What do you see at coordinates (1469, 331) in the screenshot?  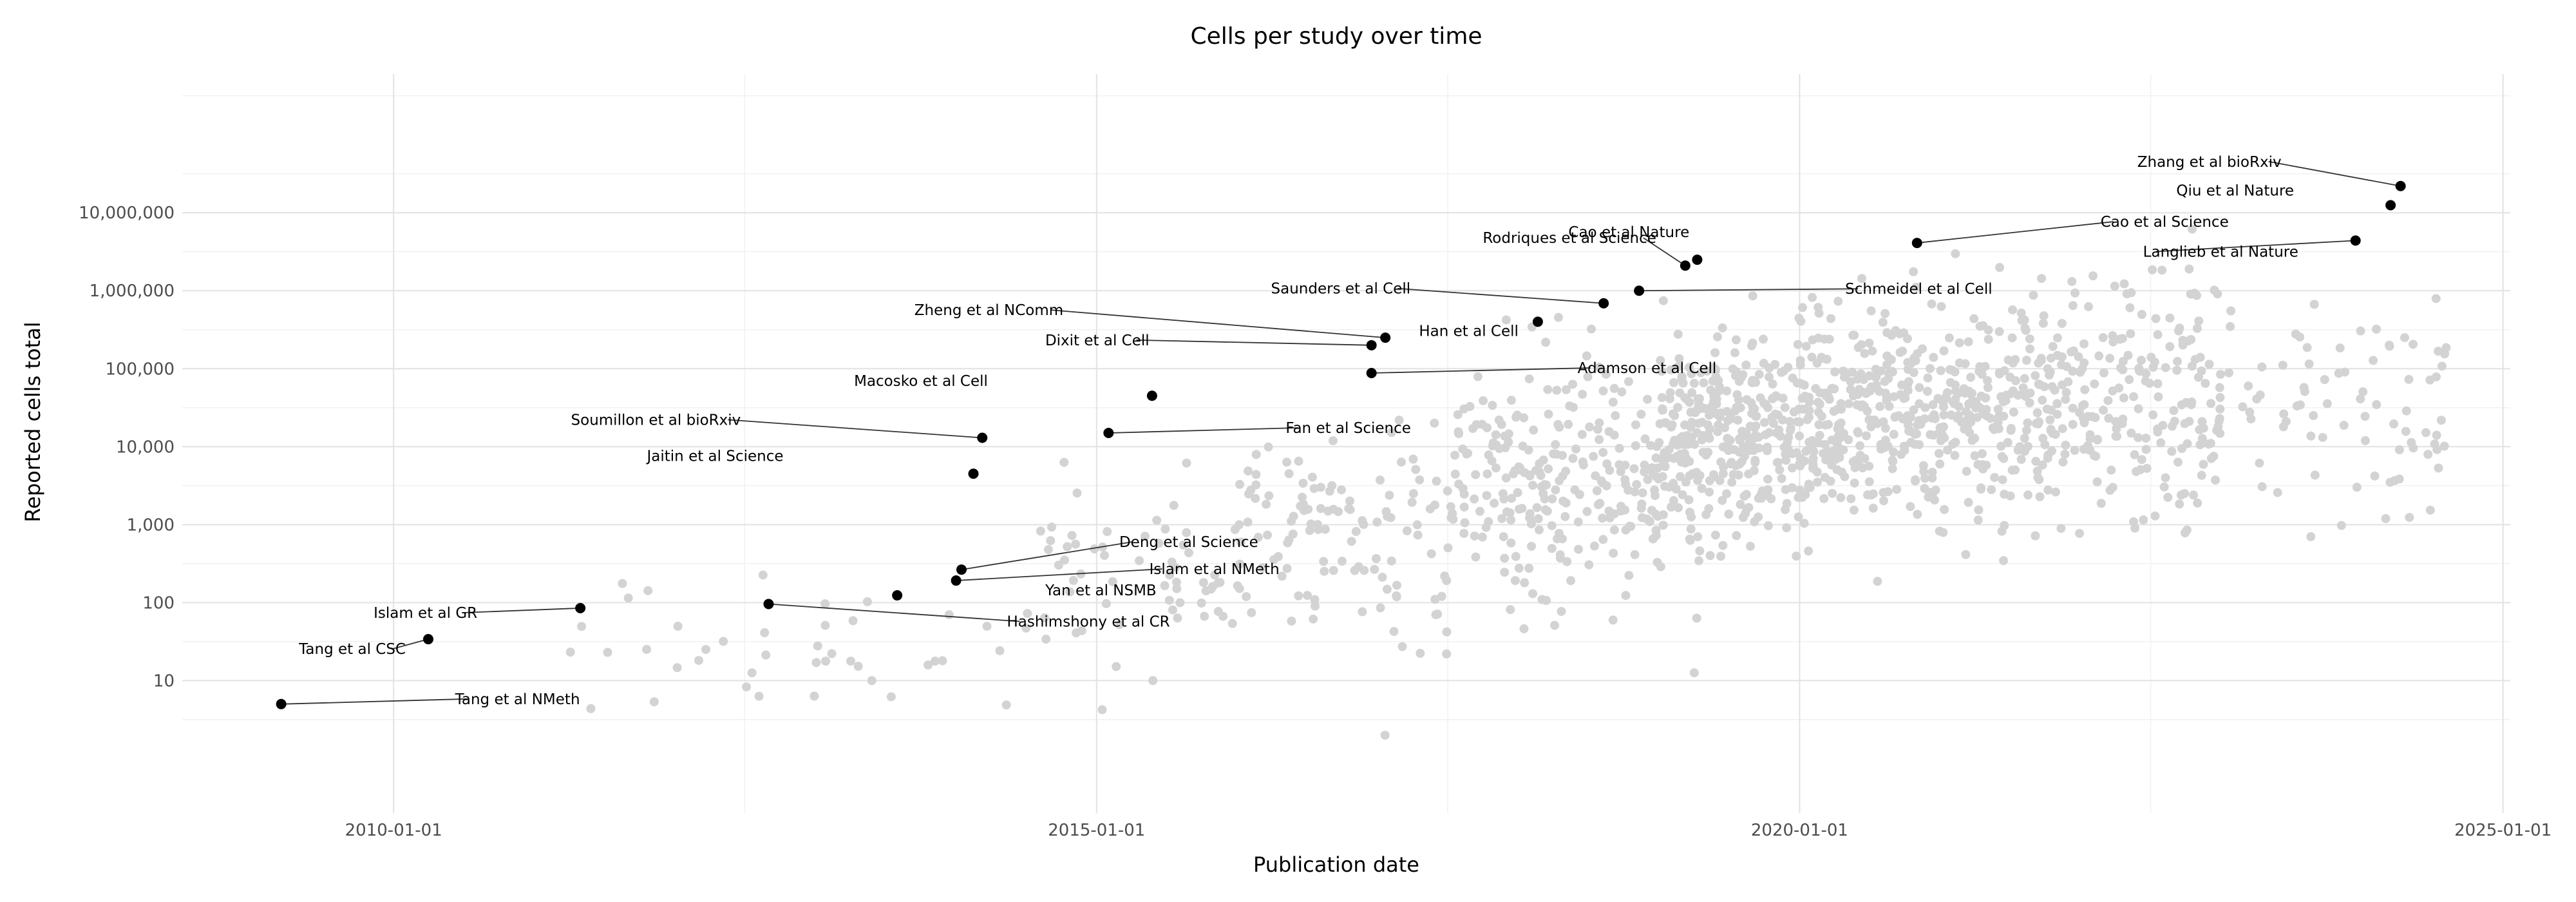 I see `annotation-label: Han et al Cell` at bounding box center [1469, 331].